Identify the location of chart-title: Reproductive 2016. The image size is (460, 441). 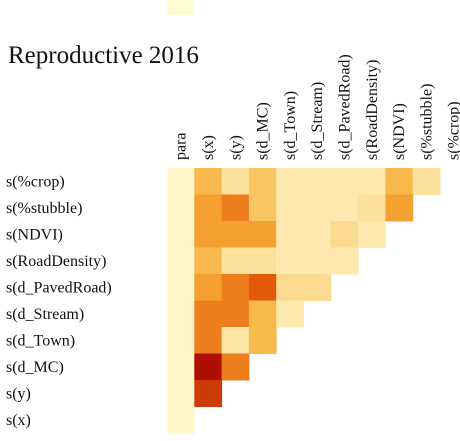
(103, 55).